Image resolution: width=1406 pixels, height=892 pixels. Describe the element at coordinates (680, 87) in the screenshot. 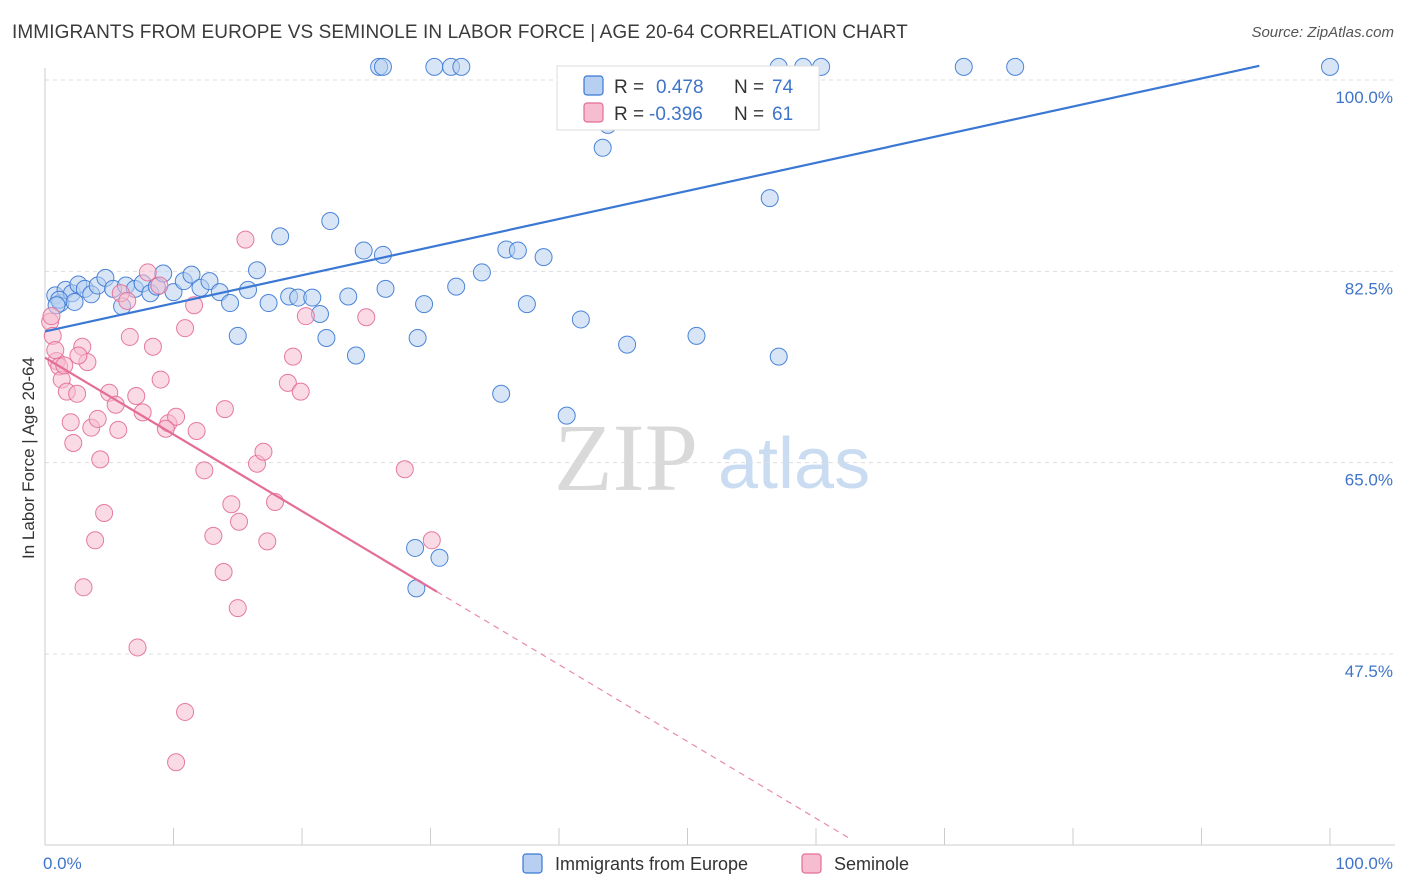

I see `europe-r-value: 0.478` at that location.